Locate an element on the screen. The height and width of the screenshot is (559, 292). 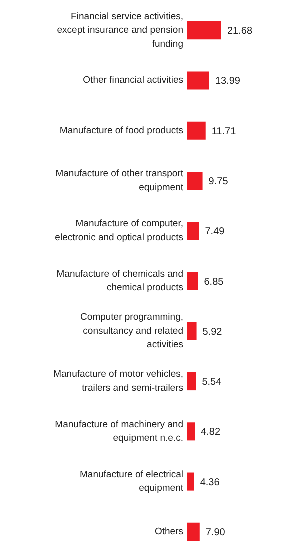
y-tick-label: Manufacture of machinery and equipment n.e.c. is located at coordinates (119, 431).